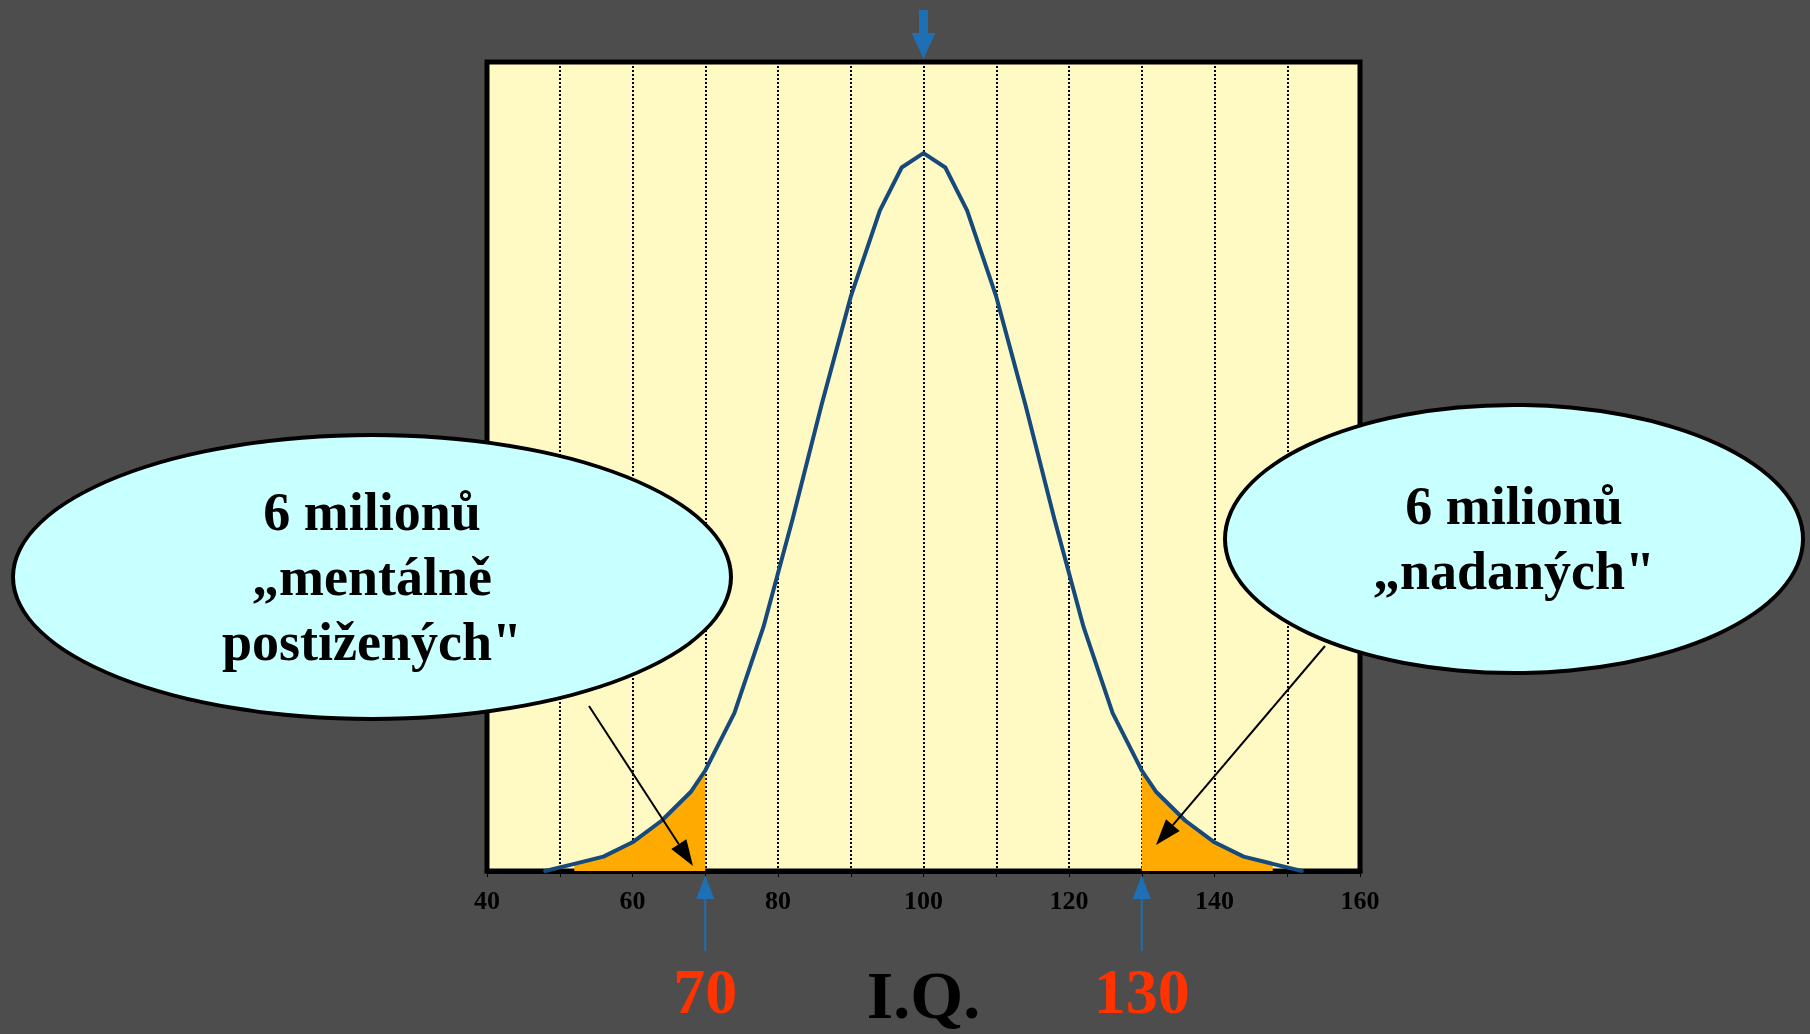  Describe the element at coordinates (1069, 900) in the screenshot. I see `x-tick-label: 120` at that location.